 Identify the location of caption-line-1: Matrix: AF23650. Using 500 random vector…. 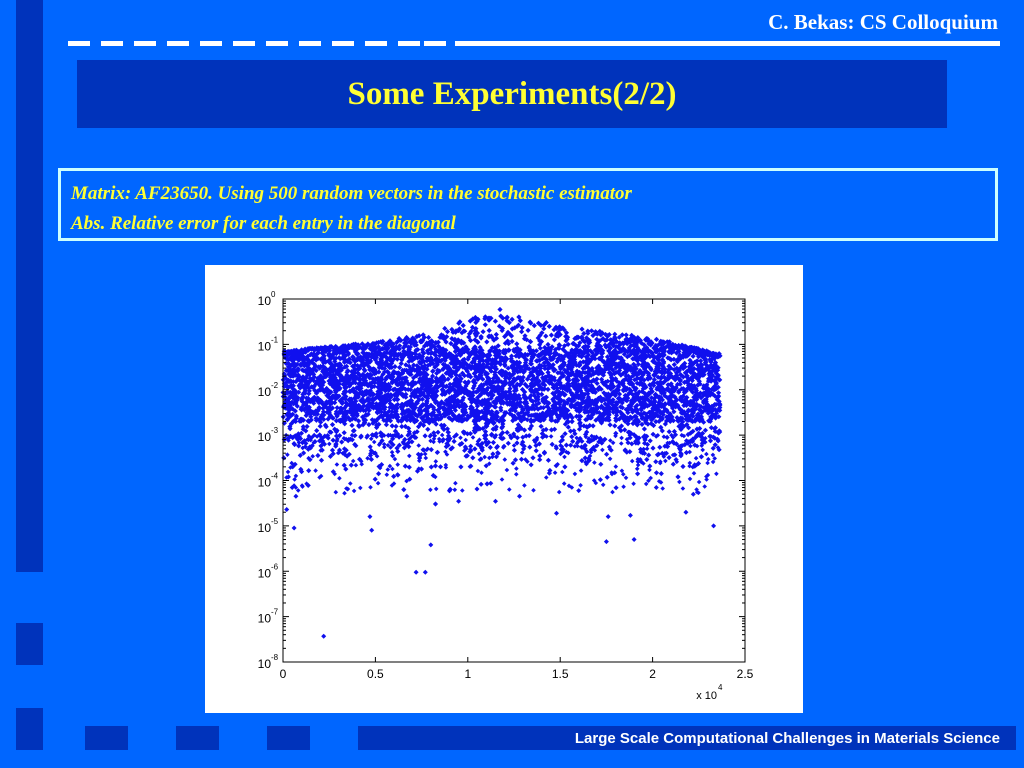
(351, 193).